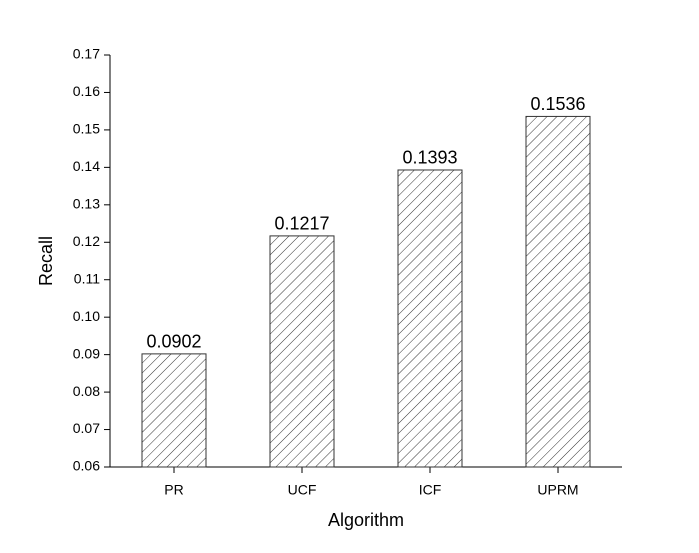 This screenshot has width=699, height=553. Describe the element at coordinates (86, 54) in the screenshot. I see `y-tick-label: 0.17` at that location.